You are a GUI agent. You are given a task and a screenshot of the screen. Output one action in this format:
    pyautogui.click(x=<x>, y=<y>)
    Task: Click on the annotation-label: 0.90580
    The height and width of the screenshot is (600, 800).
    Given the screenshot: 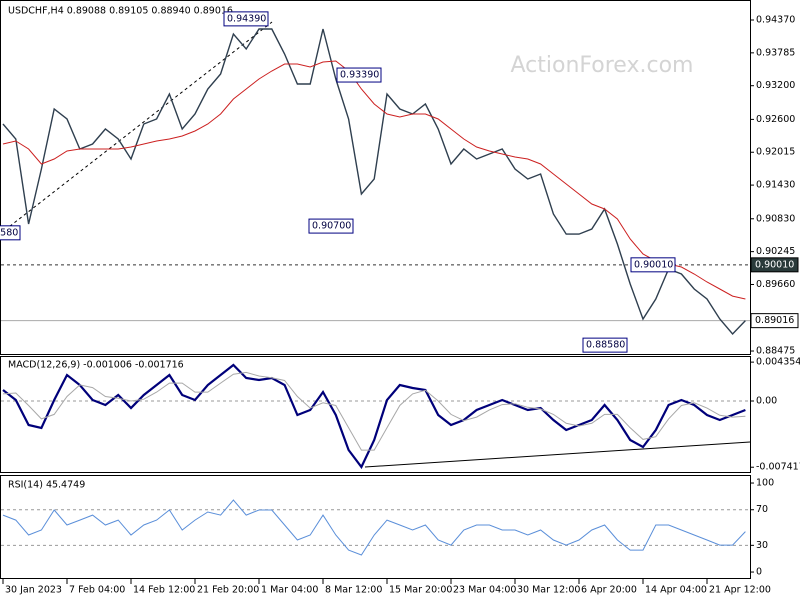 What is the action you would take?
    pyautogui.click(x=9, y=232)
    